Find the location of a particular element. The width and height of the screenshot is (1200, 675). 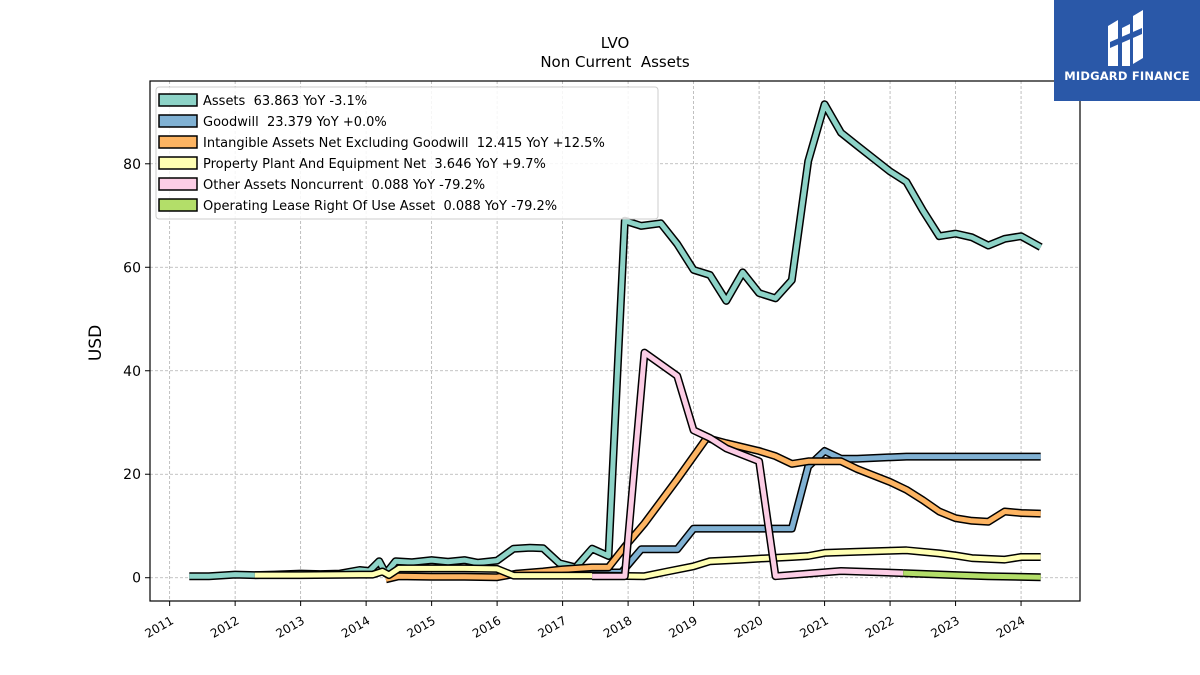

midgard-finance-logo: MIDGARD FINANCE is located at coordinates (1127, 50).